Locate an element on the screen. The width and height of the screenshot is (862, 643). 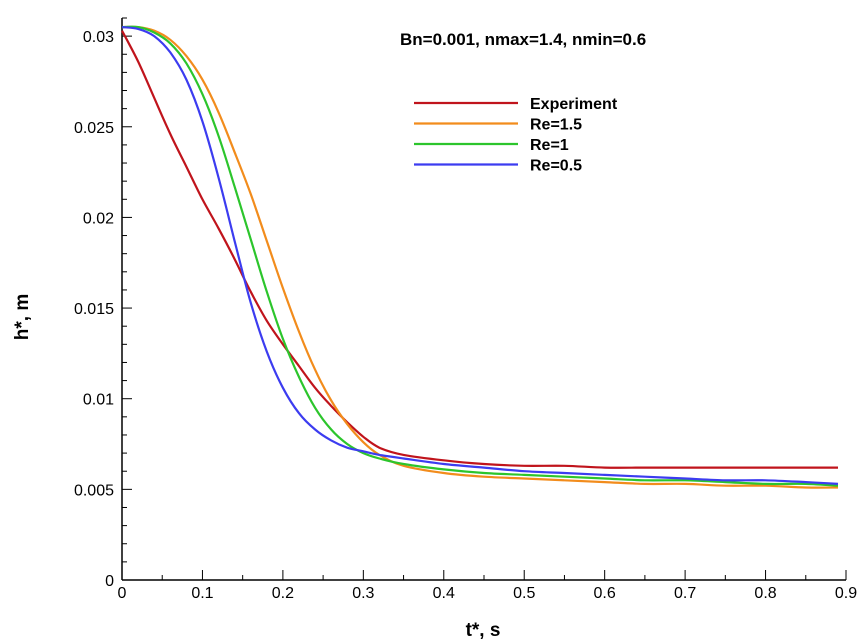
legend-label-re-0-5: Re=0.5 is located at coordinates (556, 166).